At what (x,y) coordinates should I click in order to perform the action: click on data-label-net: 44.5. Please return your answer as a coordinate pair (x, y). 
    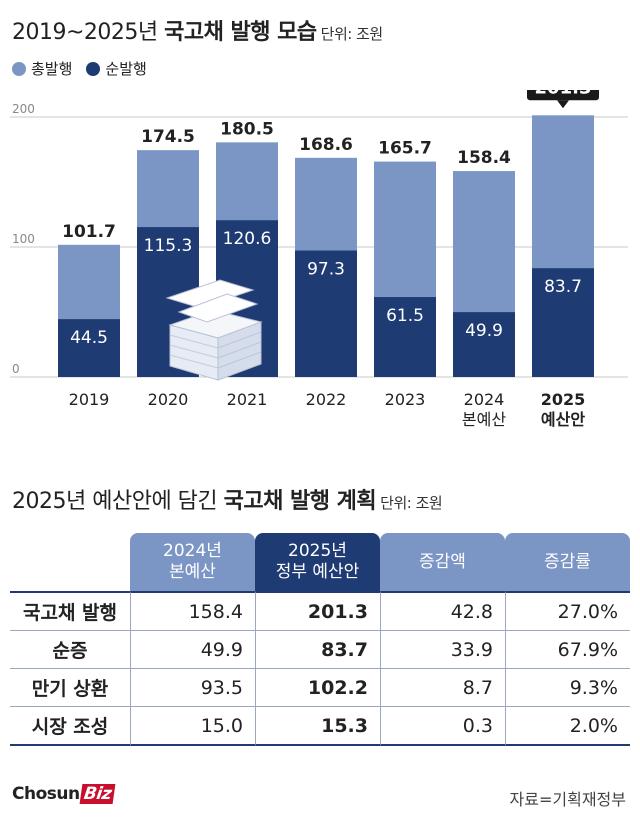
    Looking at the image, I should click on (89, 338).